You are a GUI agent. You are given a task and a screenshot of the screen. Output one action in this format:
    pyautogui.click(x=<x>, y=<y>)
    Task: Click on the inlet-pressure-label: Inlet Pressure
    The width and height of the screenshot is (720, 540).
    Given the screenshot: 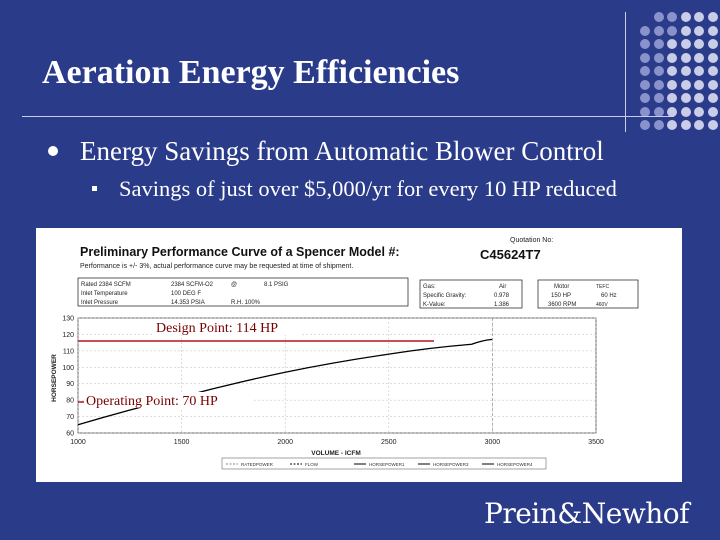 What is the action you would take?
    pyautogui.click(x=100, y=303)
    